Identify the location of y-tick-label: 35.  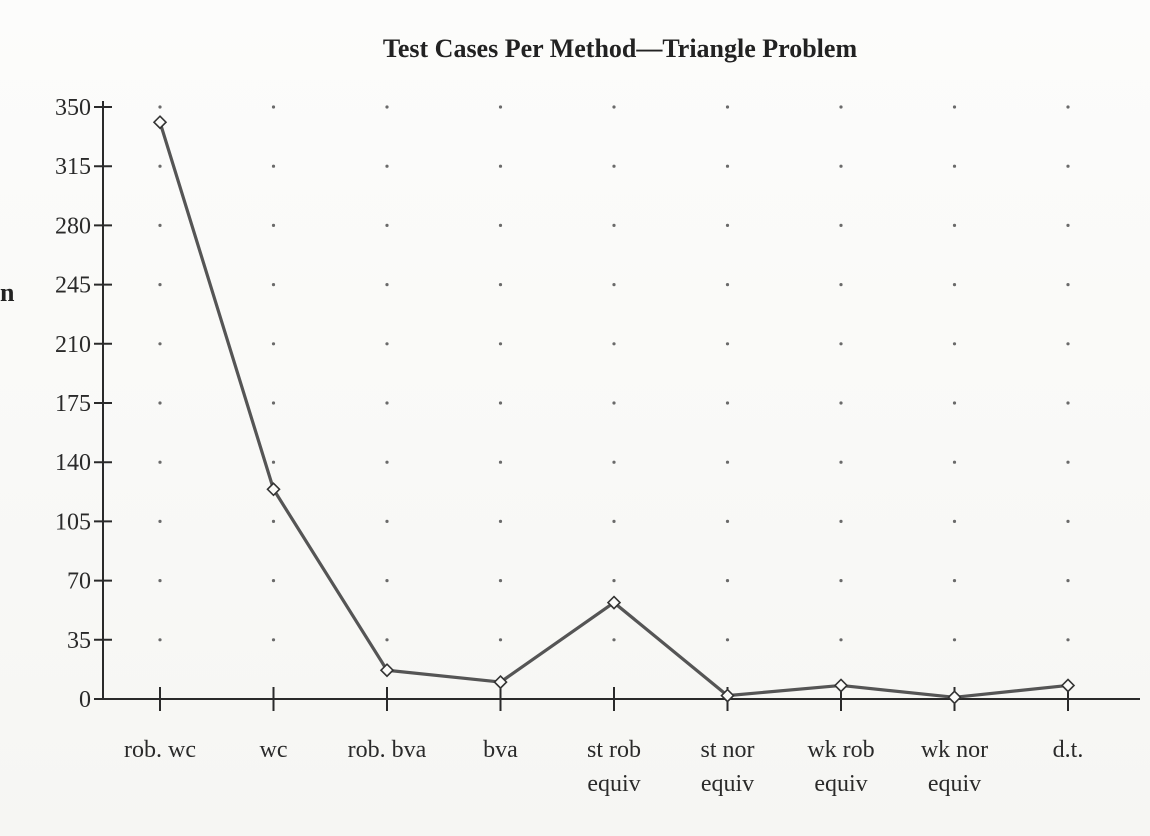
(79, 641).